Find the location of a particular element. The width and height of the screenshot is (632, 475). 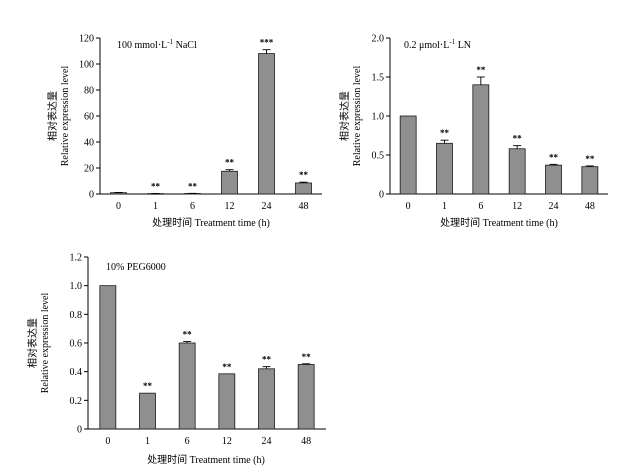

y-tick-label: 0.6 is located at coordinates (76, 344).